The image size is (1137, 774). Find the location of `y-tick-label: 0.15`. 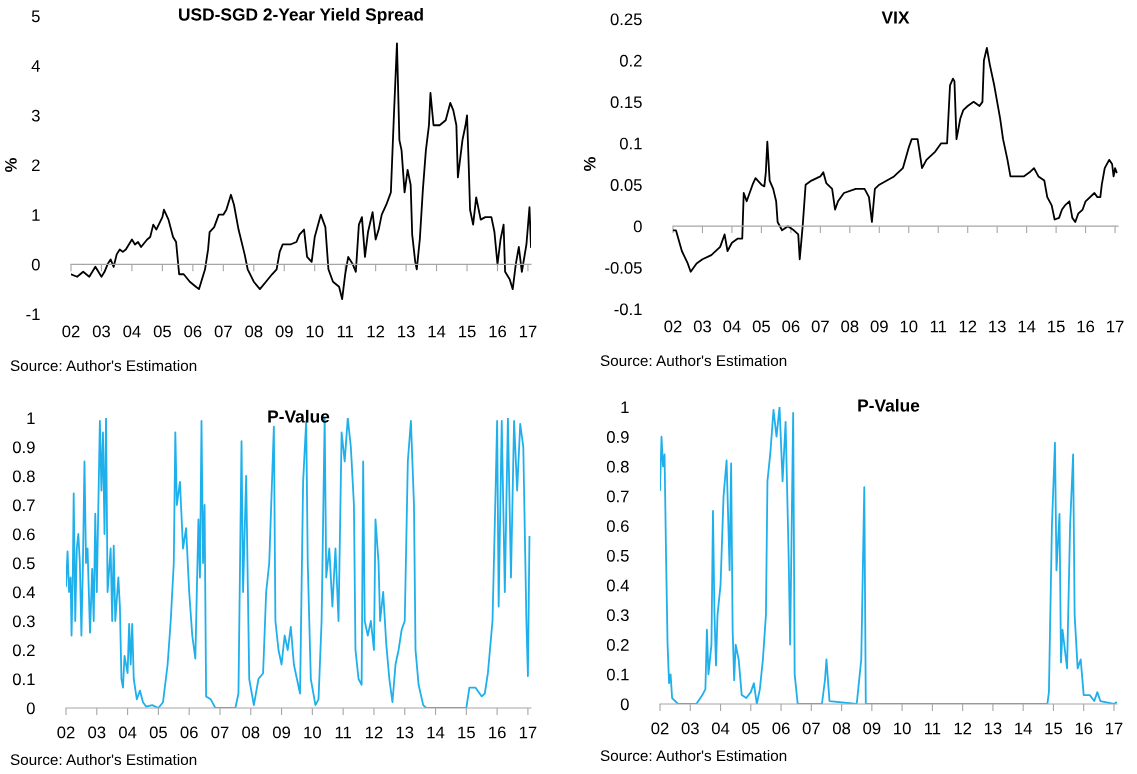

y-tick-label: 0.15 is located at coordinates (626, 102).